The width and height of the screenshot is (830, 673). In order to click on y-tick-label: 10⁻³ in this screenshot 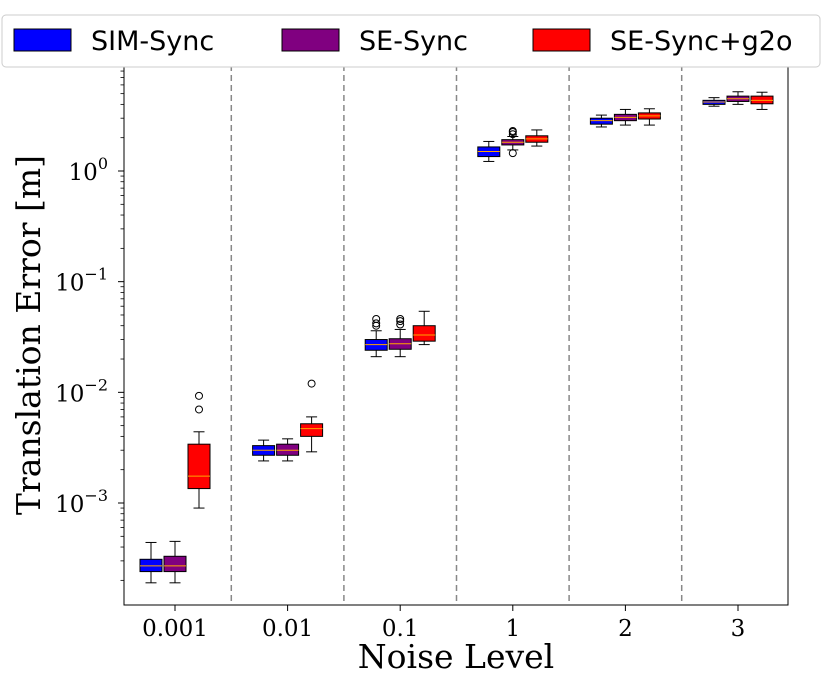, I will do `click(81, 502)`.